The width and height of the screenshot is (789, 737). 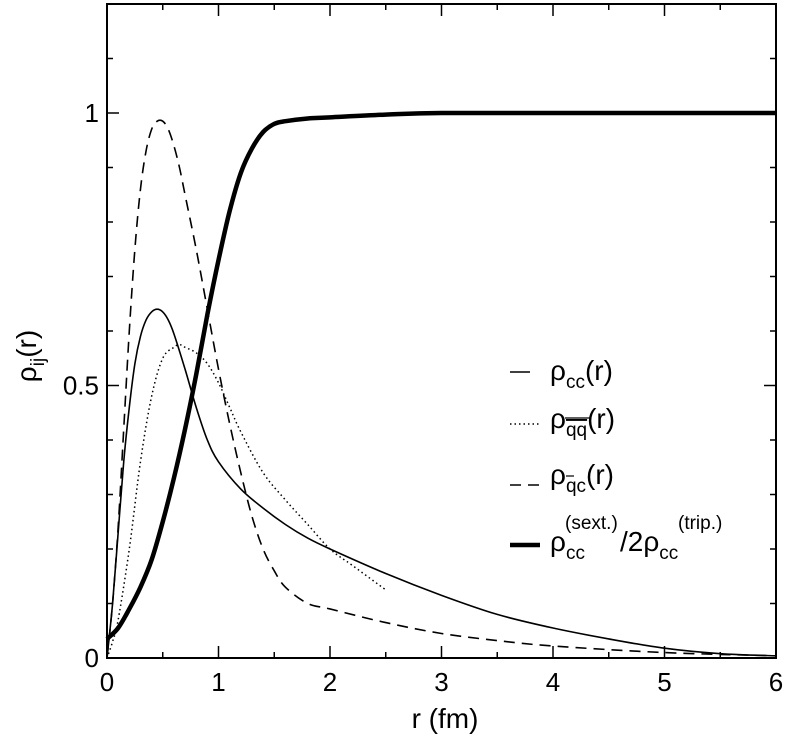 I want to click on x-tick-label: 6, so click(x=776, y=682).